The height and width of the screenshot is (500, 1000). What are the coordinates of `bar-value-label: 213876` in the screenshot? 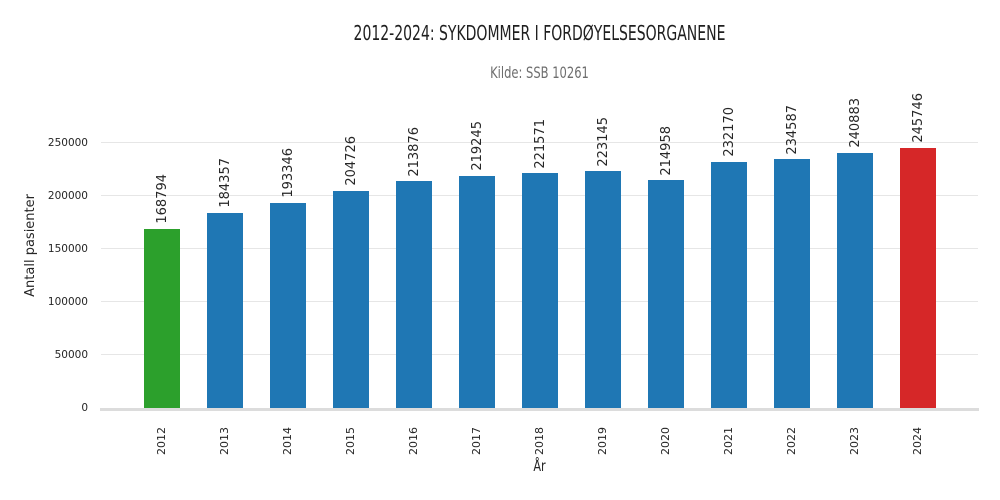 It's located at (414, 151).